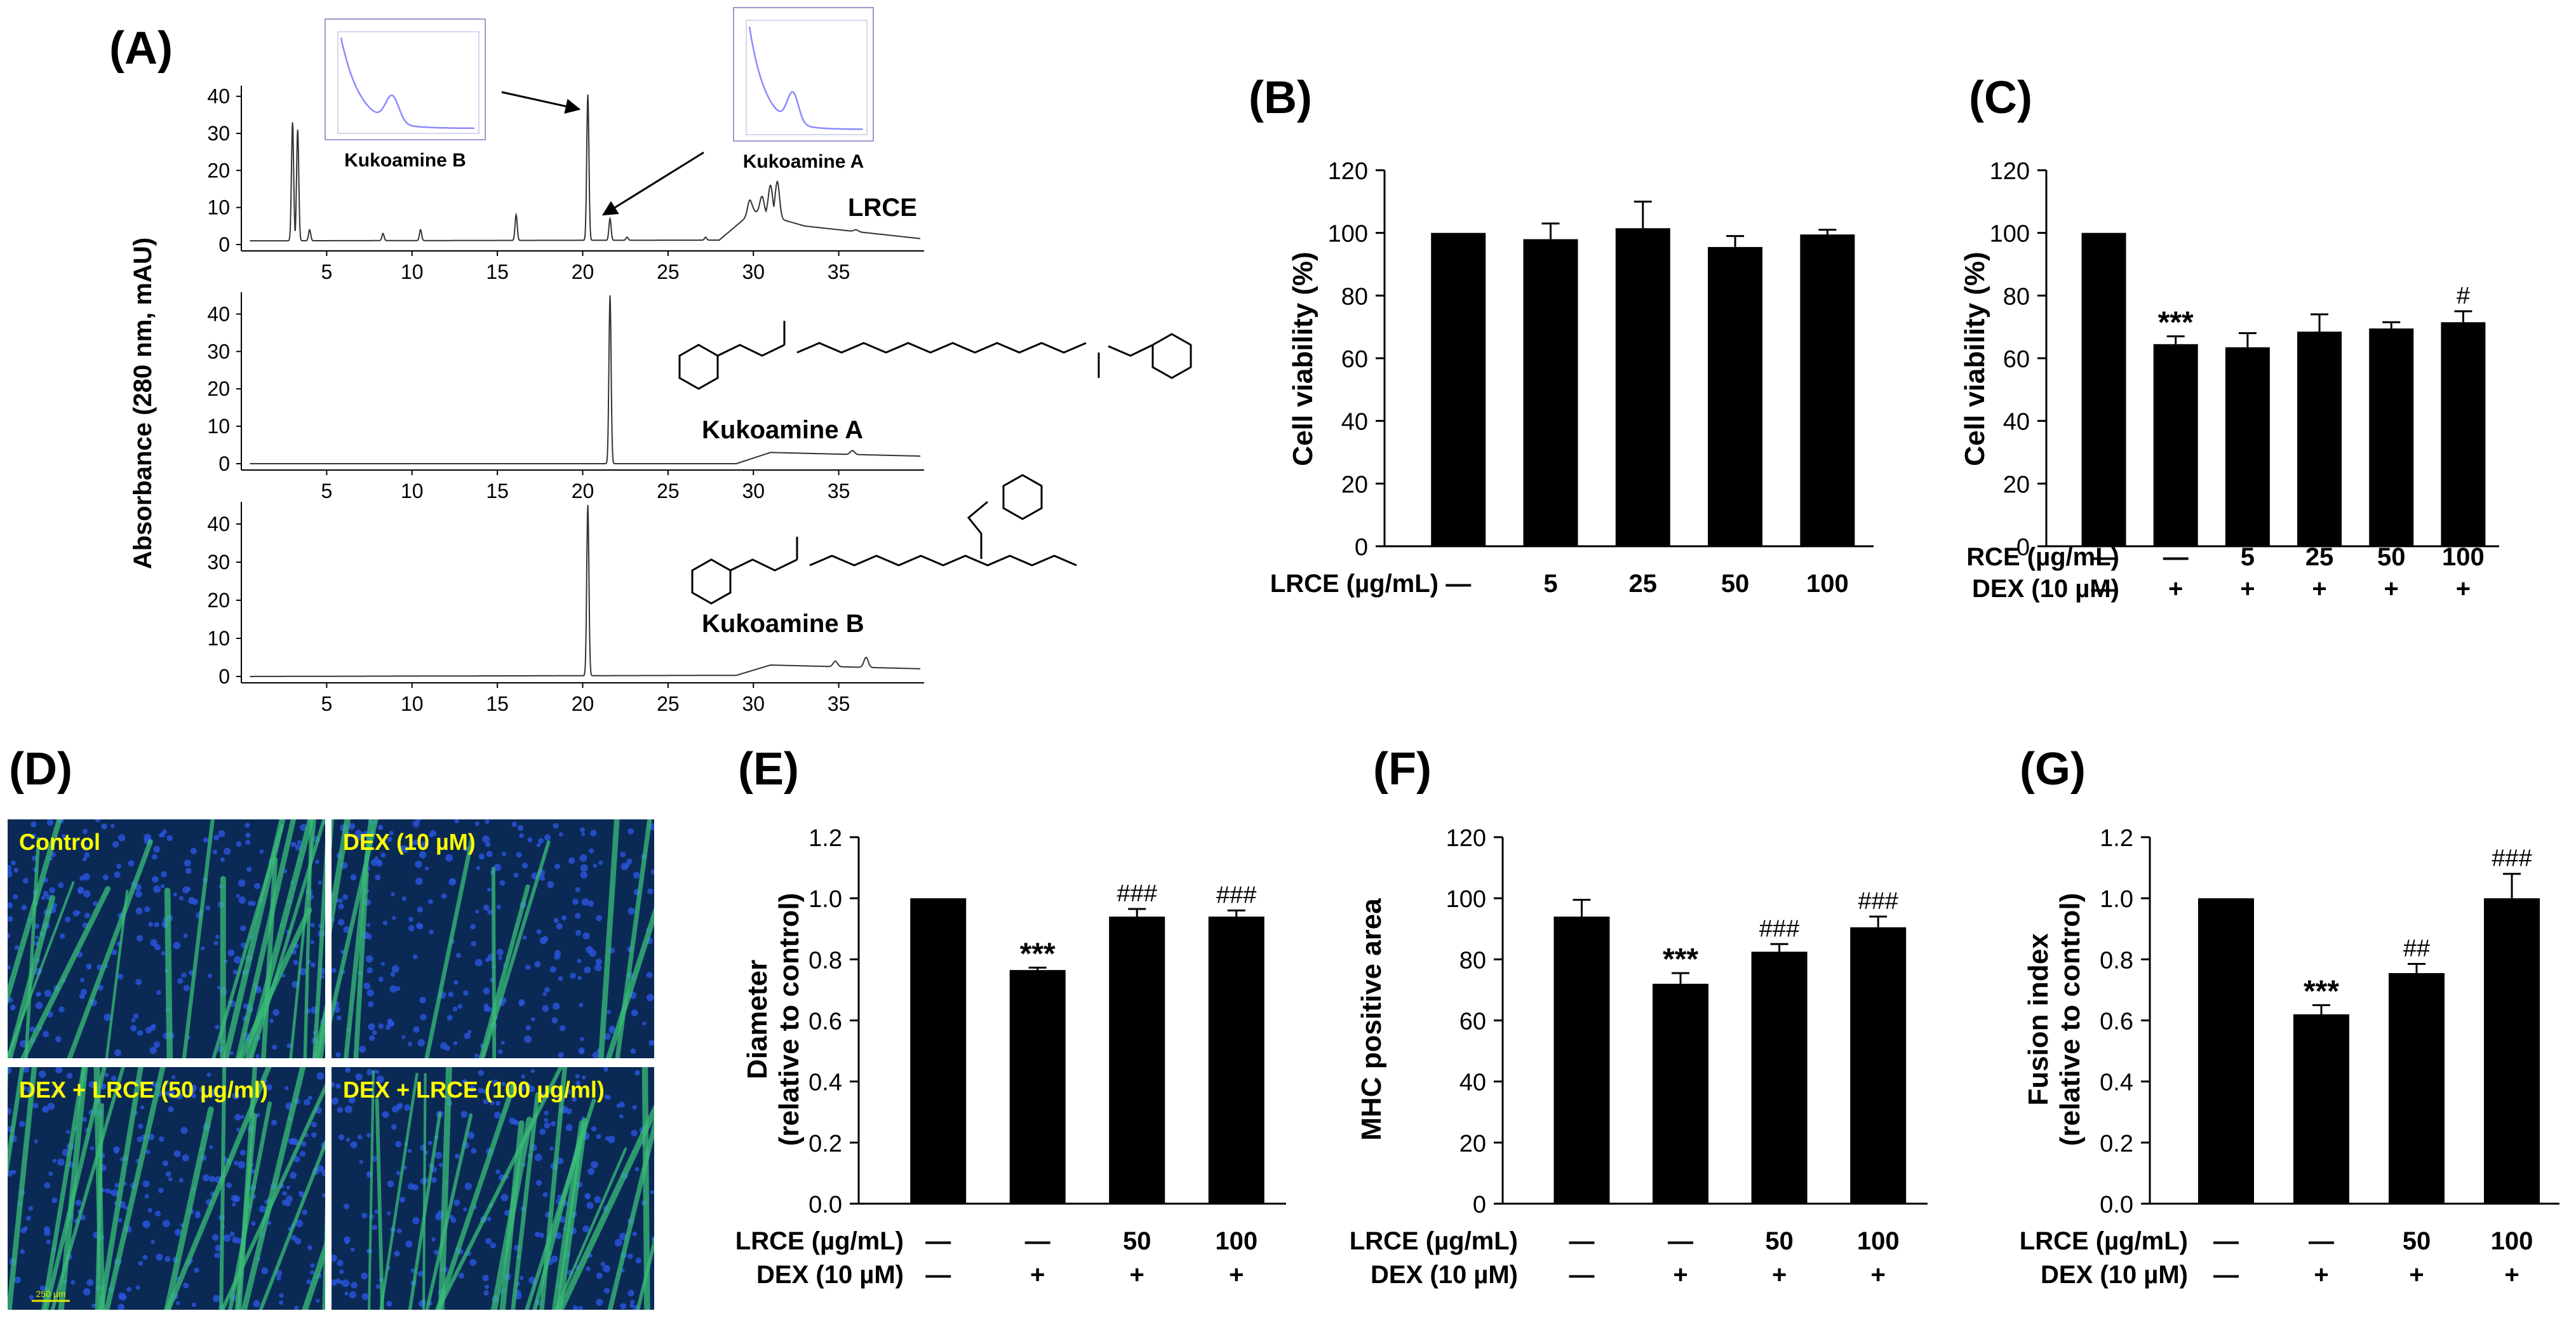  Describe the element at coordinates (2319, 557) in the screenshot. I see `category-label: 25` at that location.